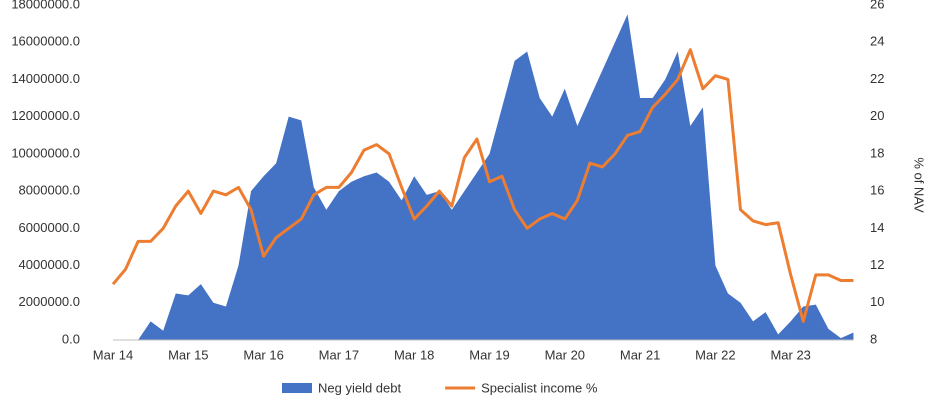 The height and width of the screenshot is (400, 925). I want to click on y2-tick-label: 10, so click(877, 301).